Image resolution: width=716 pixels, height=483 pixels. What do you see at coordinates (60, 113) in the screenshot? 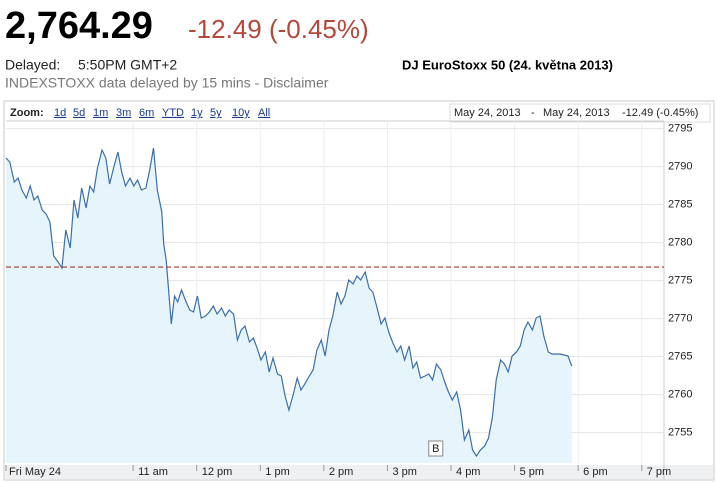
I see `zoom-link: 1d` at bounding box center [60, 113].